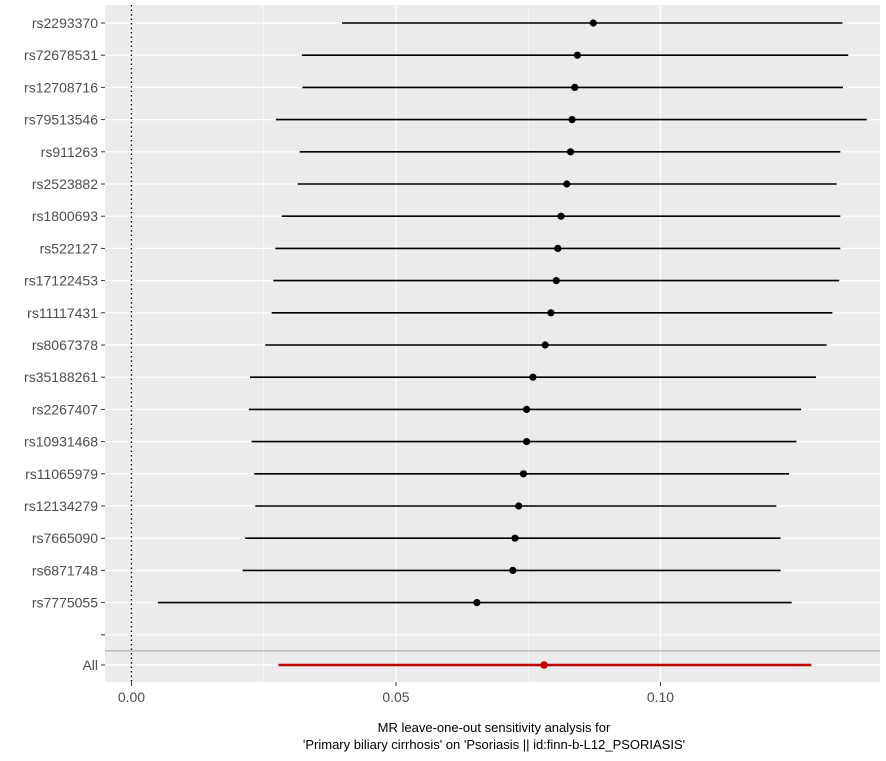  Describe the element at coordinates (65, 216) in the screenshot. I see `y-tick-label: rs1800693` at that location.